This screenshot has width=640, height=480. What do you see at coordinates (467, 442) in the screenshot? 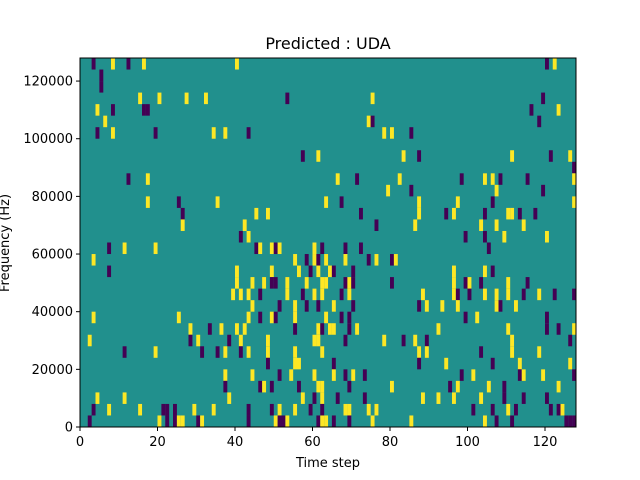
I see `x-tick-label: 100` at bounding box center [467, 442].